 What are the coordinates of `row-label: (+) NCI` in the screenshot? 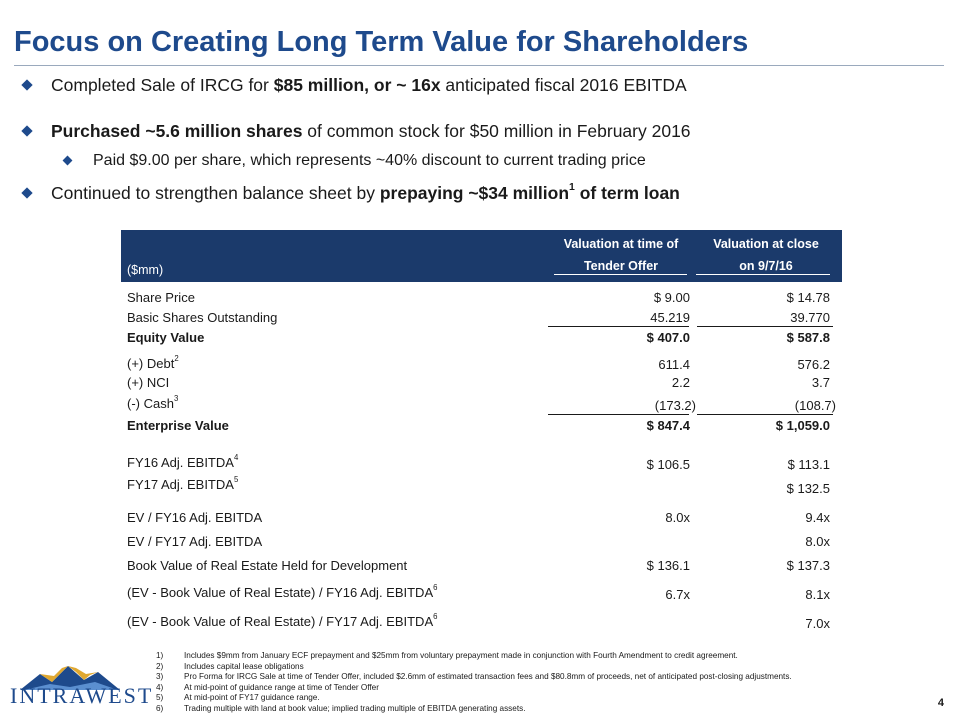 It's located at (148, 382).